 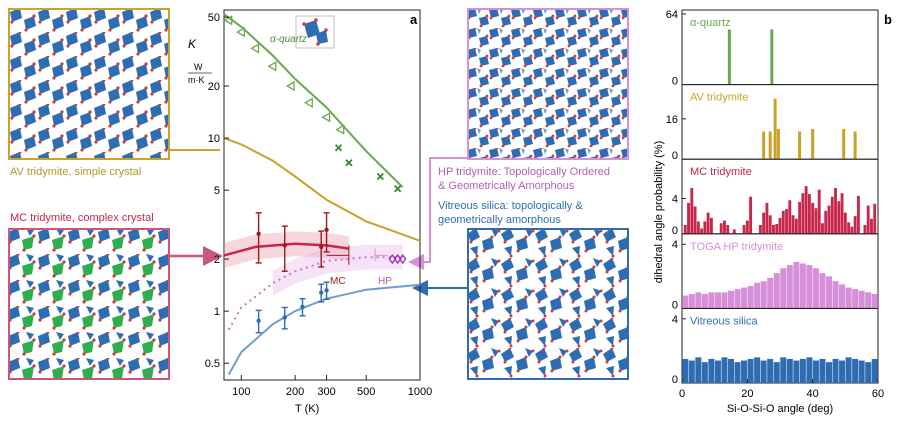 I want to click on panel-a-ytick-label: 2, so click(x=217, y=260).